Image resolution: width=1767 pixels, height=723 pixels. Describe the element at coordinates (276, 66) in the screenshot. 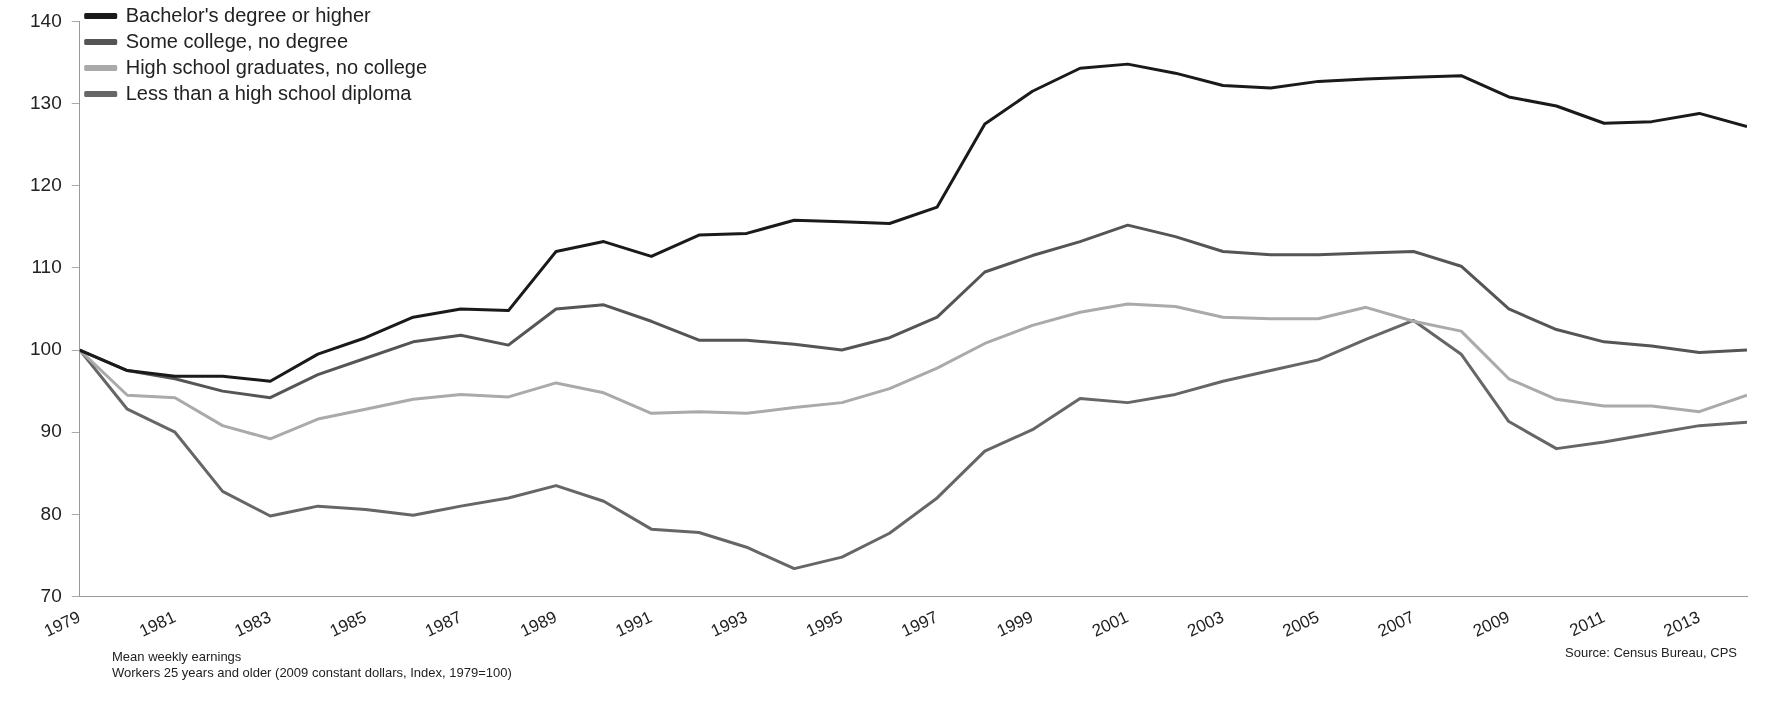

I see `legend-label: High school graduates, no college` at that location.